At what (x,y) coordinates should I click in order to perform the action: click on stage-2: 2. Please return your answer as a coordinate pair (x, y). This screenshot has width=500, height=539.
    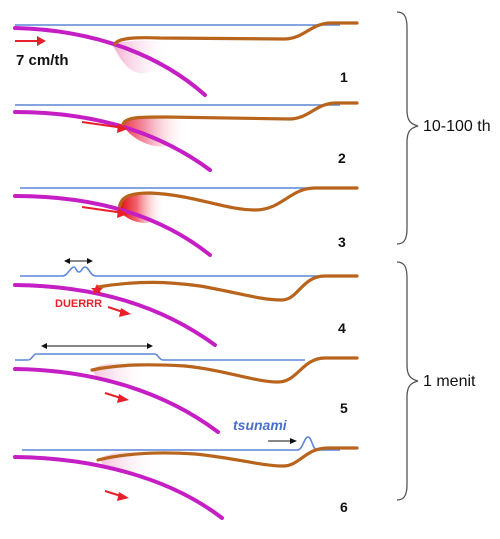
    Looking at the image, I should click on (186, 136).